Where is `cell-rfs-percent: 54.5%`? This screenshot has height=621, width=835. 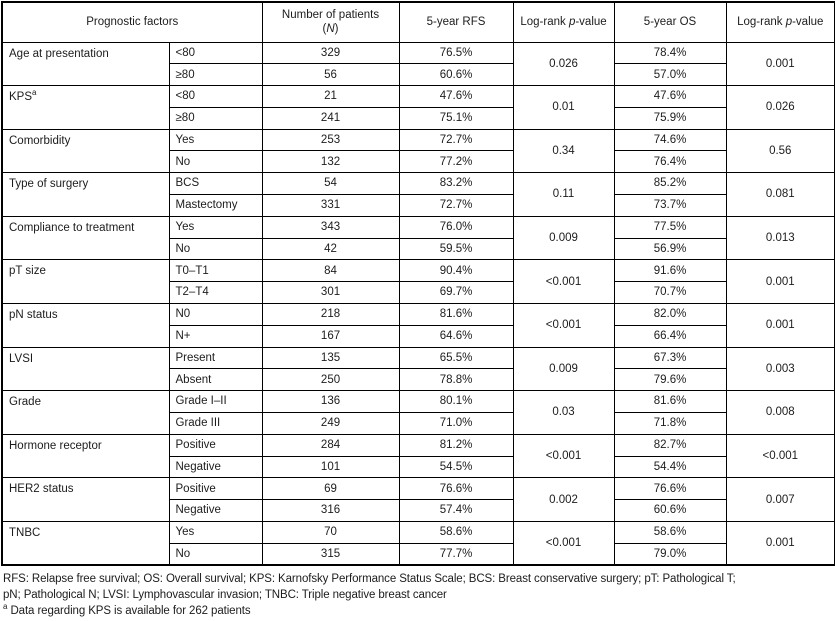 cell-rfs-percent: 54.5% is located at coordinates (456, 467).